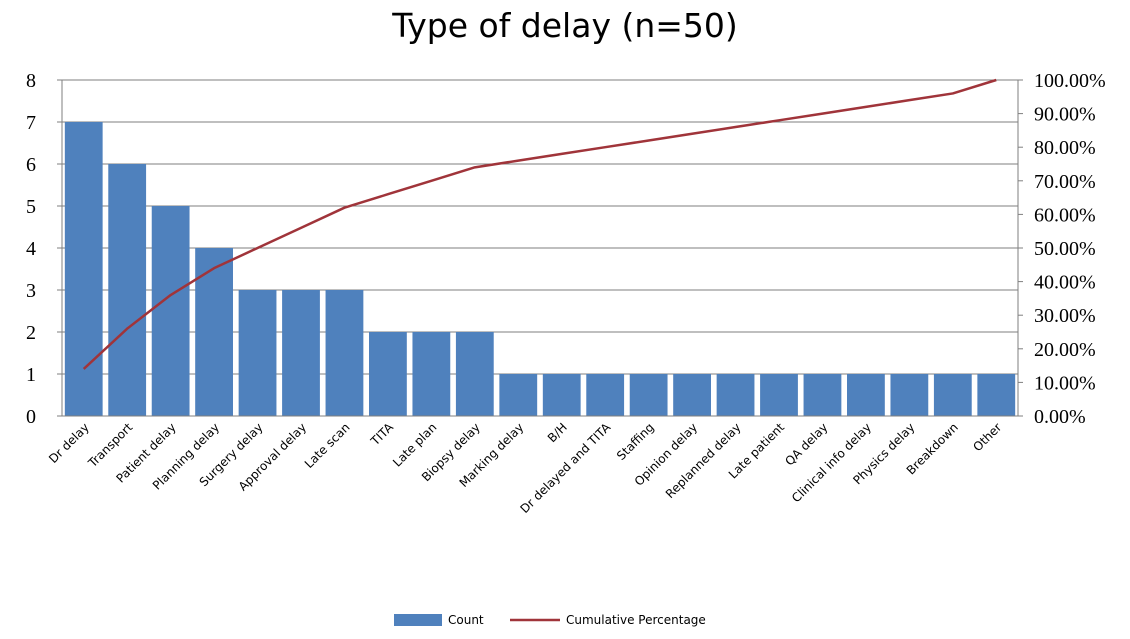 This screenshot has height=639, width=1130. What do you see at coordinates (1065, 115) in the screenshot?
I see `right-tick-label: 90.00%` at bounding box center [1065, 115].